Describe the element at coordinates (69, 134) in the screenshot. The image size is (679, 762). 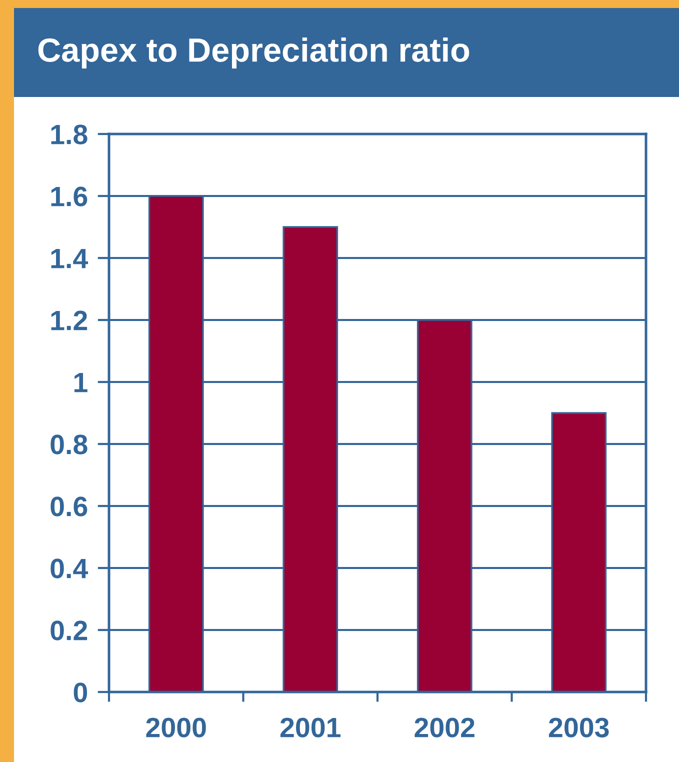
I see `y-tick-label: 1.8` at that location.